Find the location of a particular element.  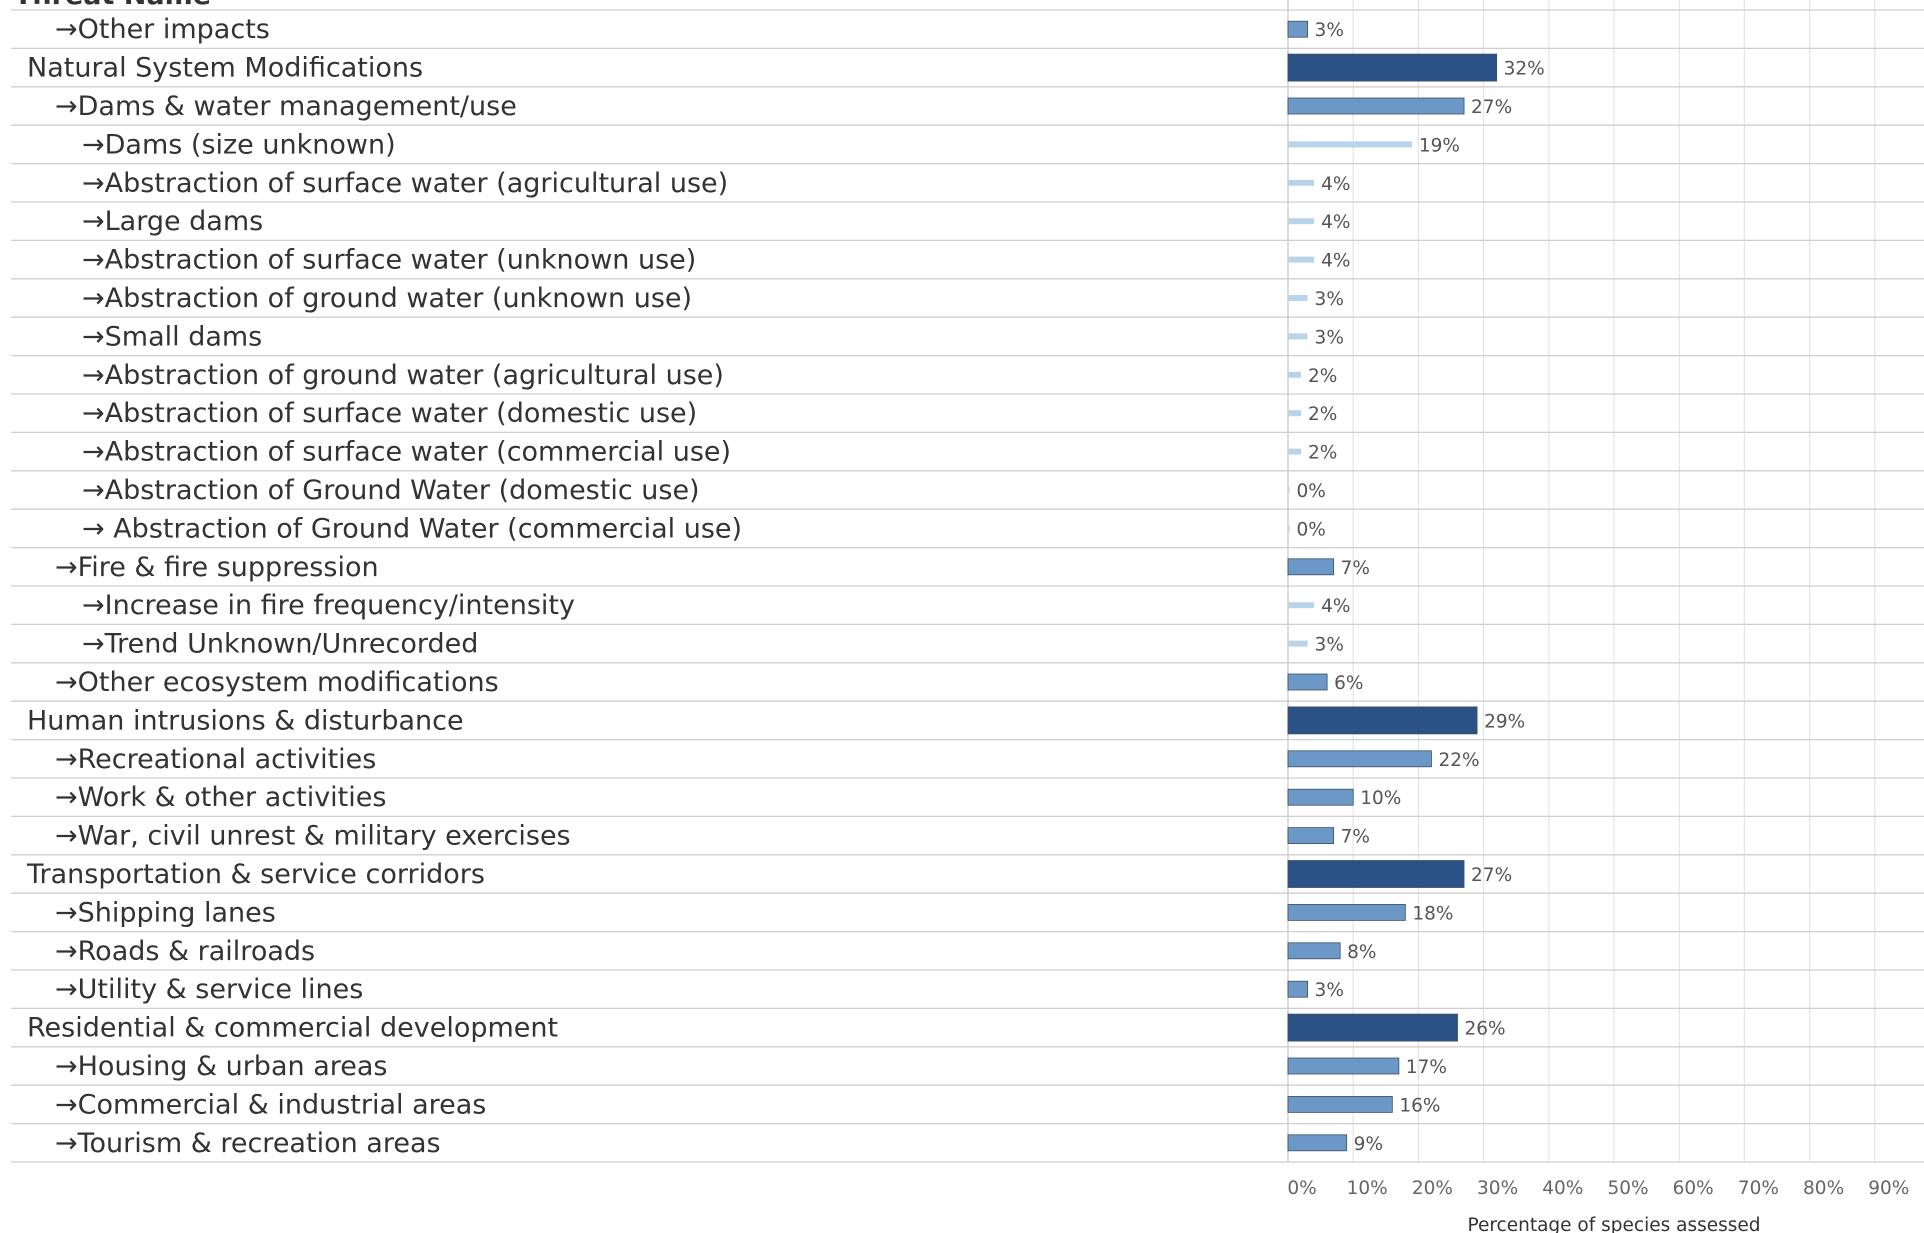

x-tick-label: 90% is located at coordinates (1888, 1188).